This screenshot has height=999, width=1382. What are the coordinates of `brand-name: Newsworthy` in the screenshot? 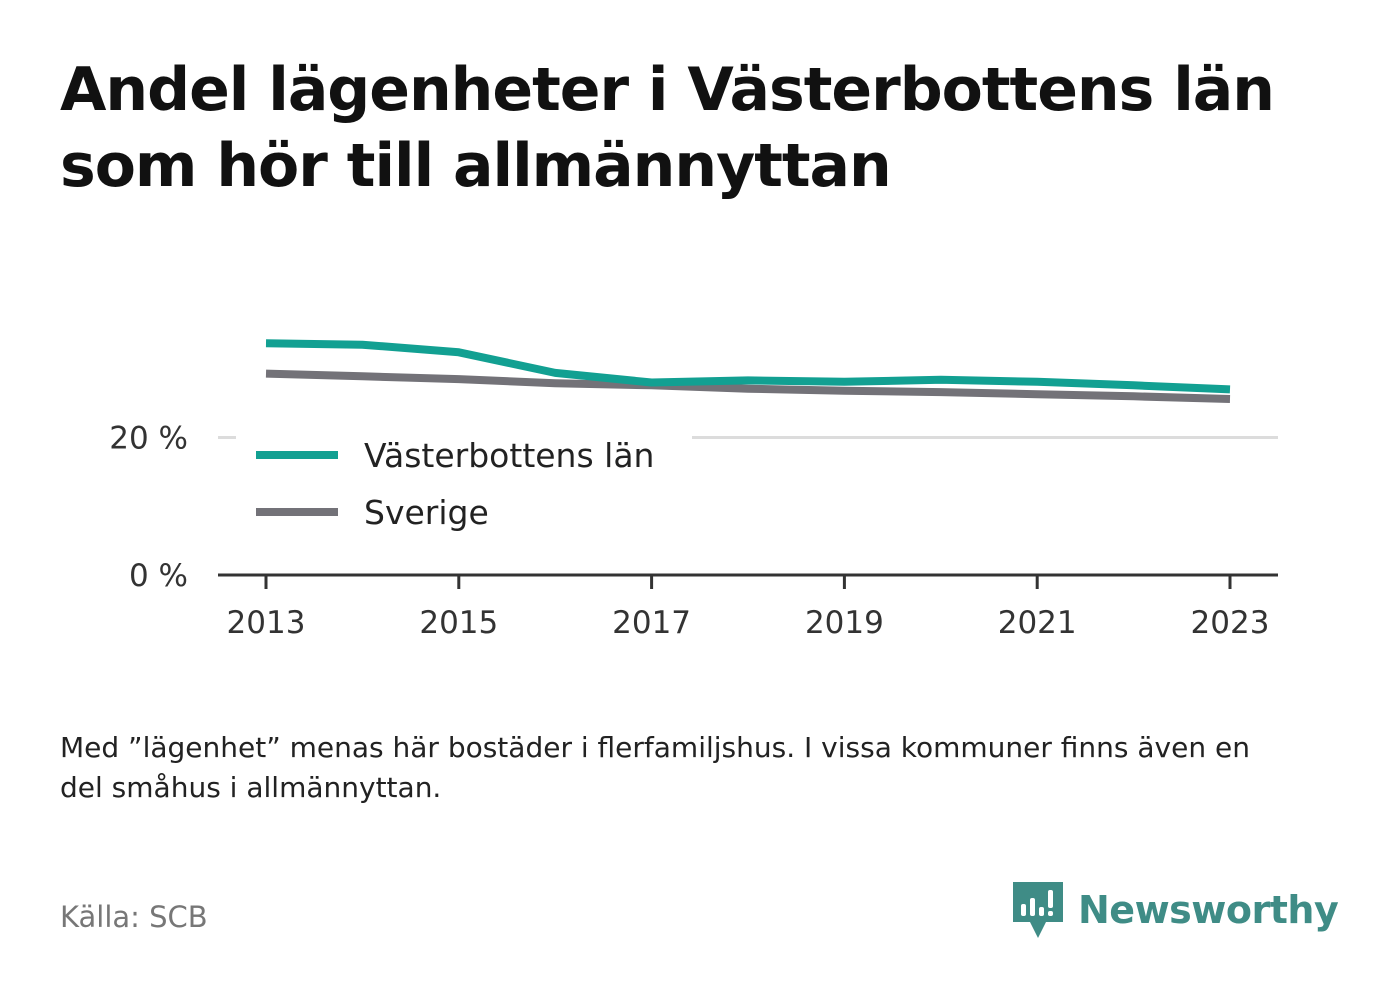 It's located at (1208, 910).